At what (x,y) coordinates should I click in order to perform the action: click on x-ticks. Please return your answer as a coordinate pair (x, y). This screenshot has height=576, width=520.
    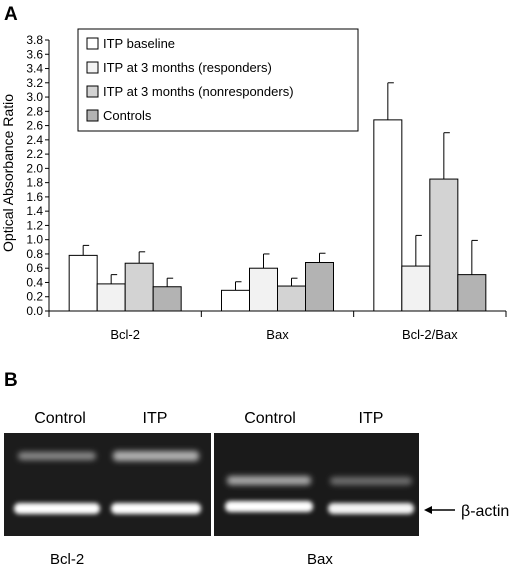
    Looking at the image, I should click on (277, 314).